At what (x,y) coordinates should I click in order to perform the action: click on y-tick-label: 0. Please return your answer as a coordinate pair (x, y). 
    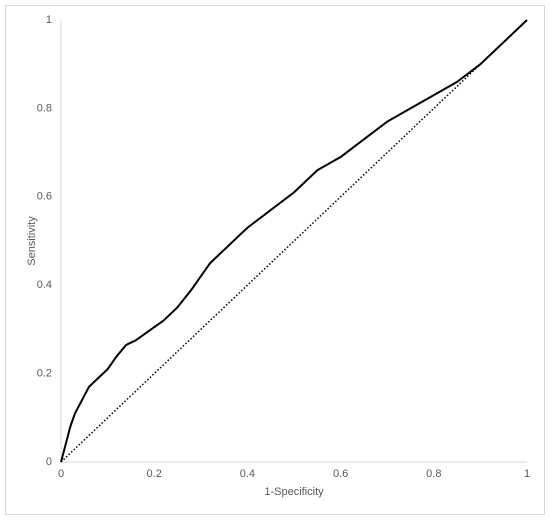
    Looking at the image, I should click on (49, 462).